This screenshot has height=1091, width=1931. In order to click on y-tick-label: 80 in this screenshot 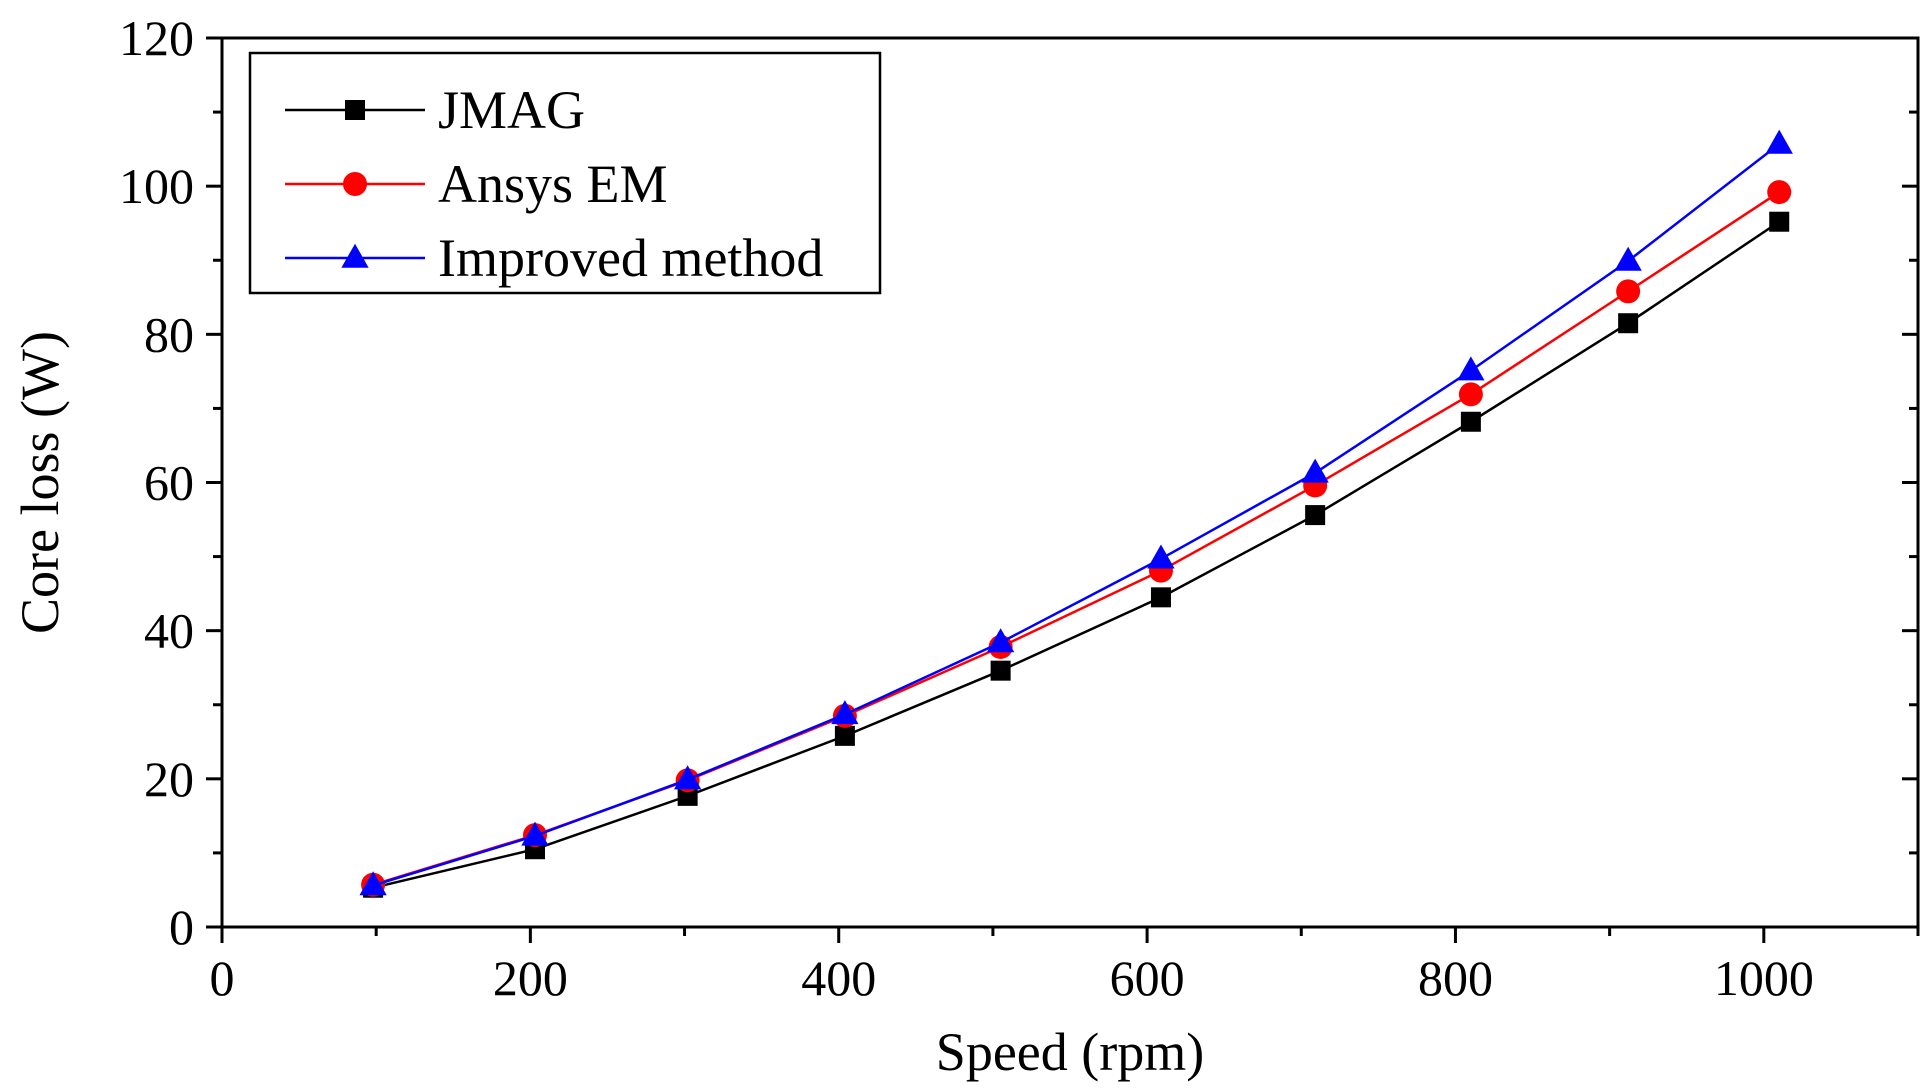, I will do `click(169, 334)`.